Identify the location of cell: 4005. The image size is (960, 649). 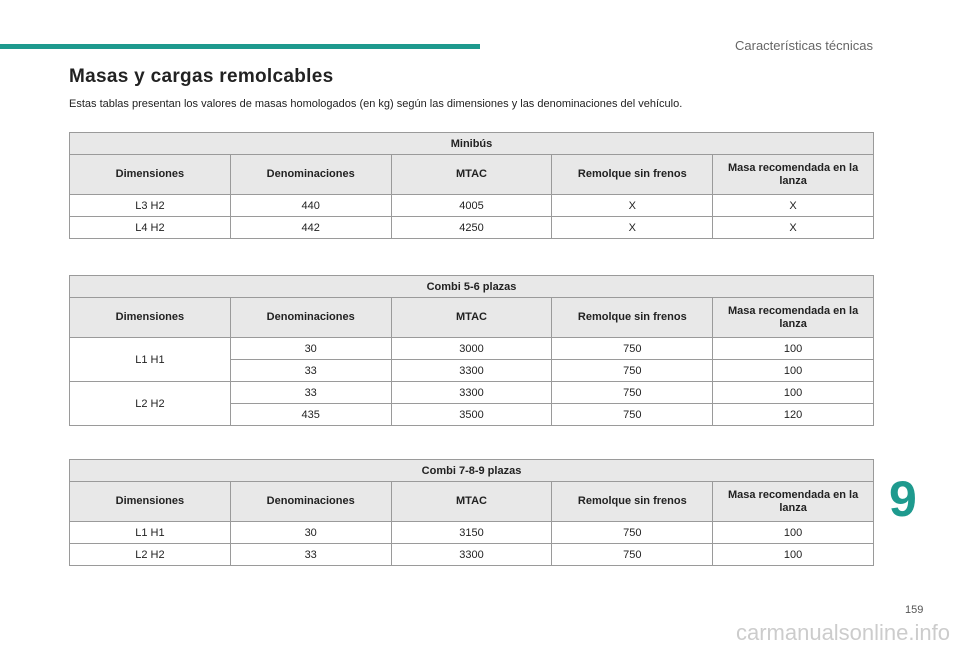
(471, 205).